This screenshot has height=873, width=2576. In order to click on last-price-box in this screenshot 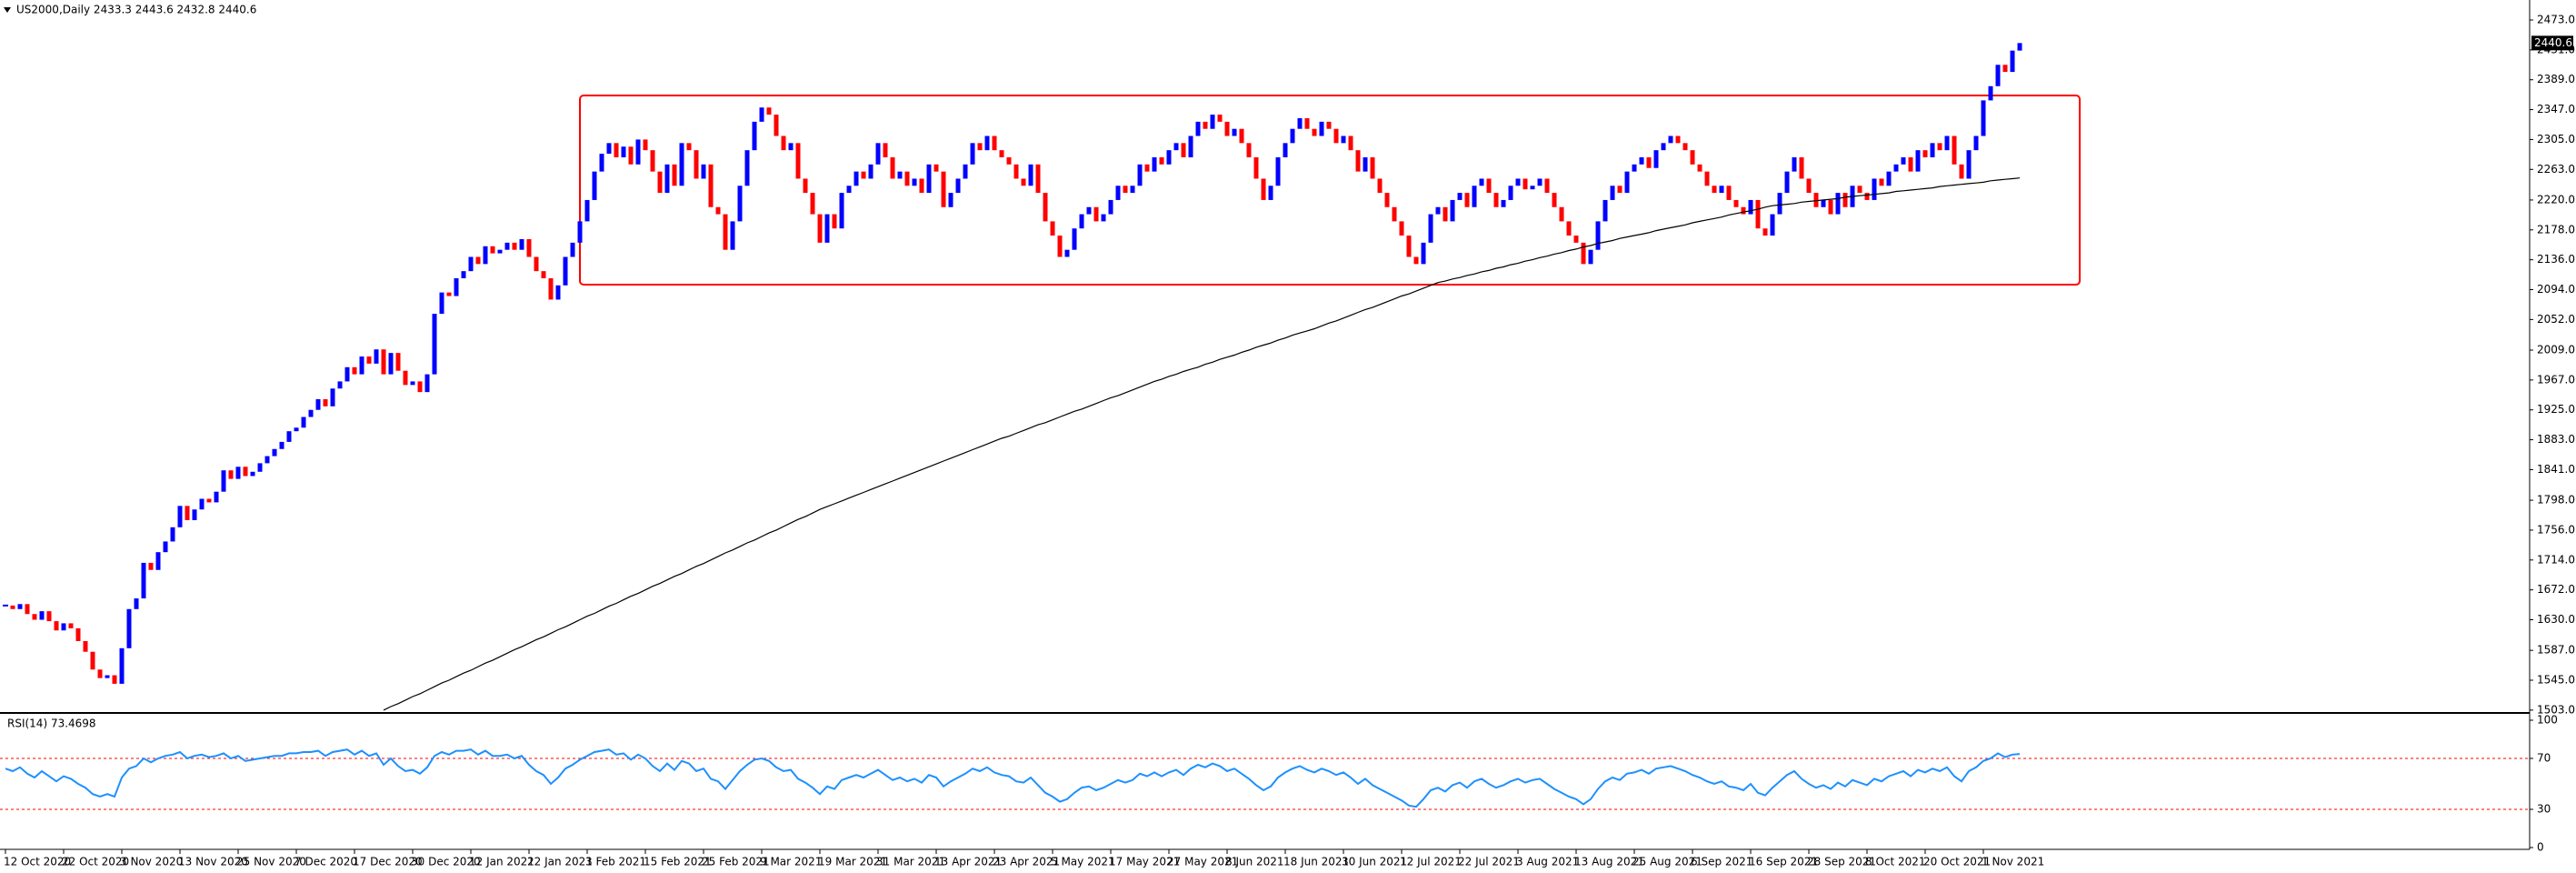, I will do `click(2552, 43)`.